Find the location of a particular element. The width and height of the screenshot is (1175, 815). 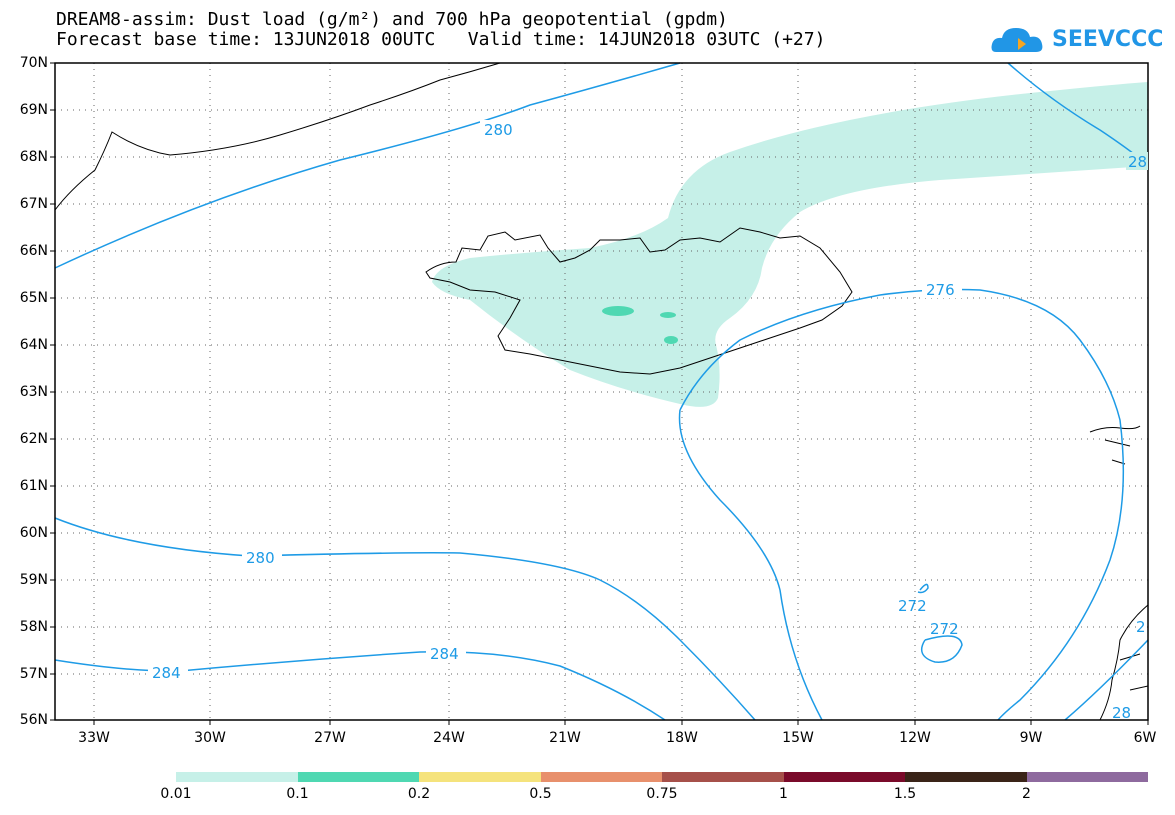

contour-label-2: 2 is located at coordinates (1141, 627).